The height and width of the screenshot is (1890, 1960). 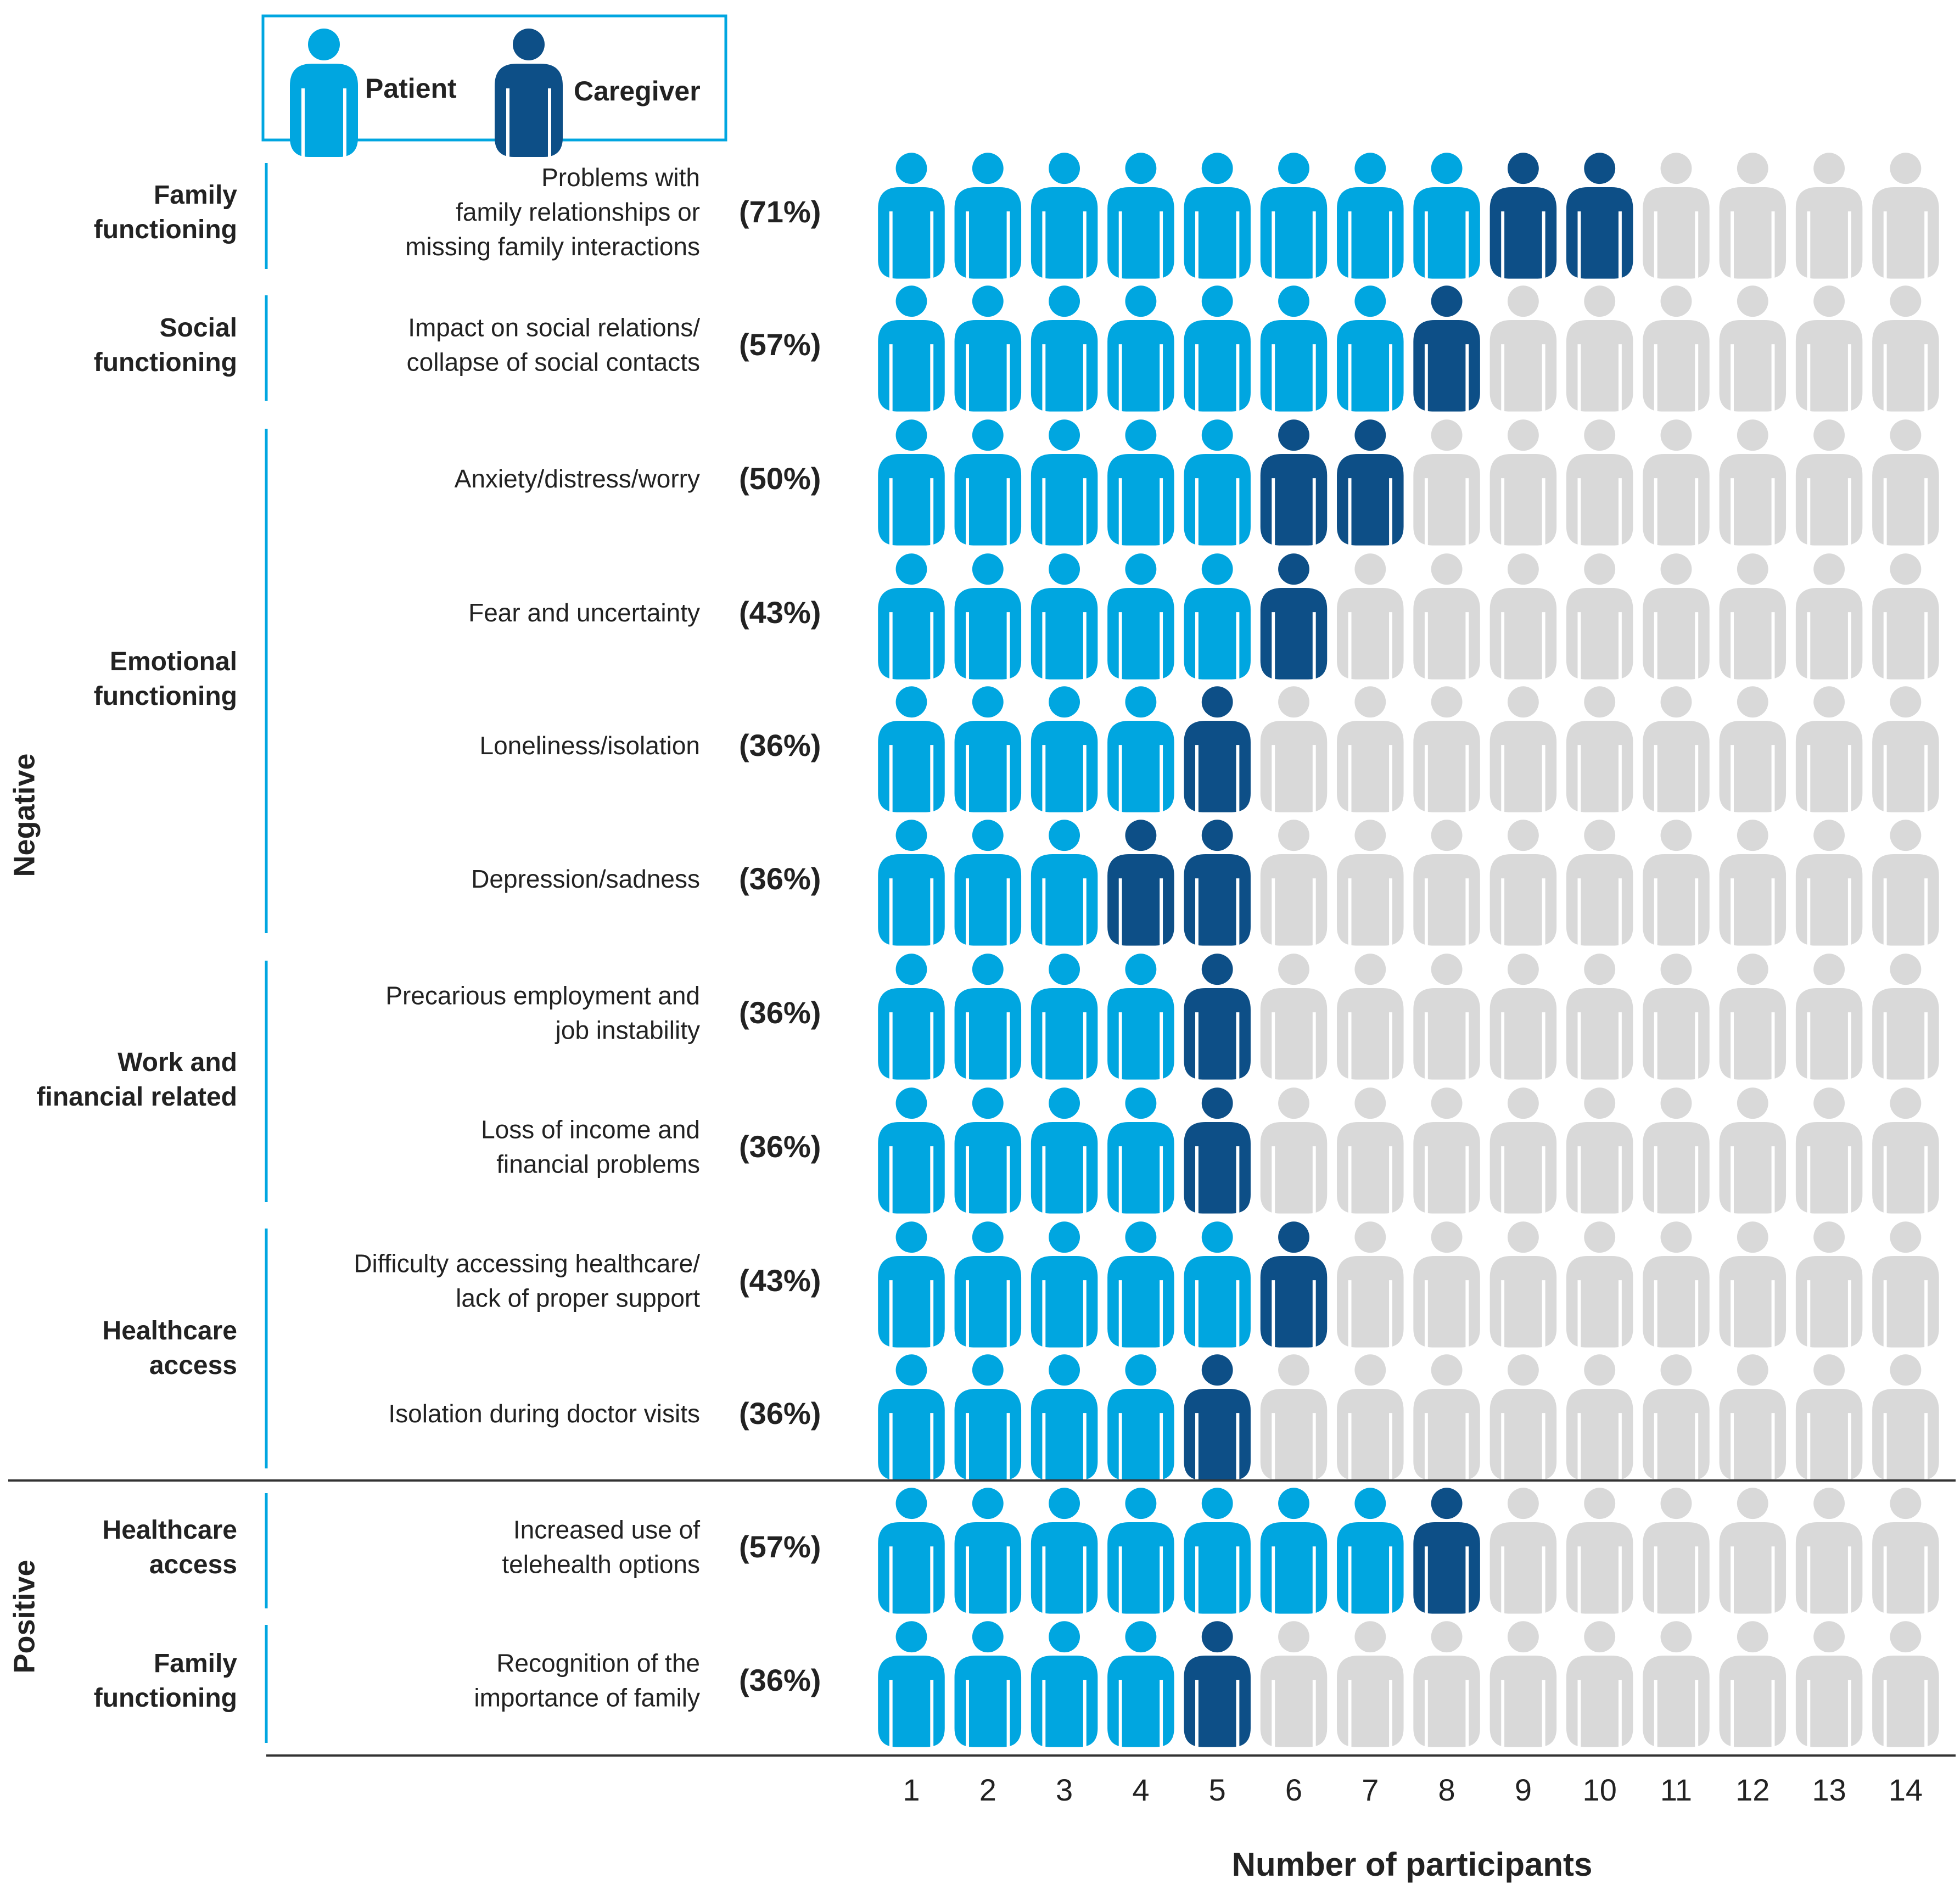 What do you see at coordinates (411, 88) in the screenshot?
I see `legend-label: Patient` at bounding box center [411, 88].